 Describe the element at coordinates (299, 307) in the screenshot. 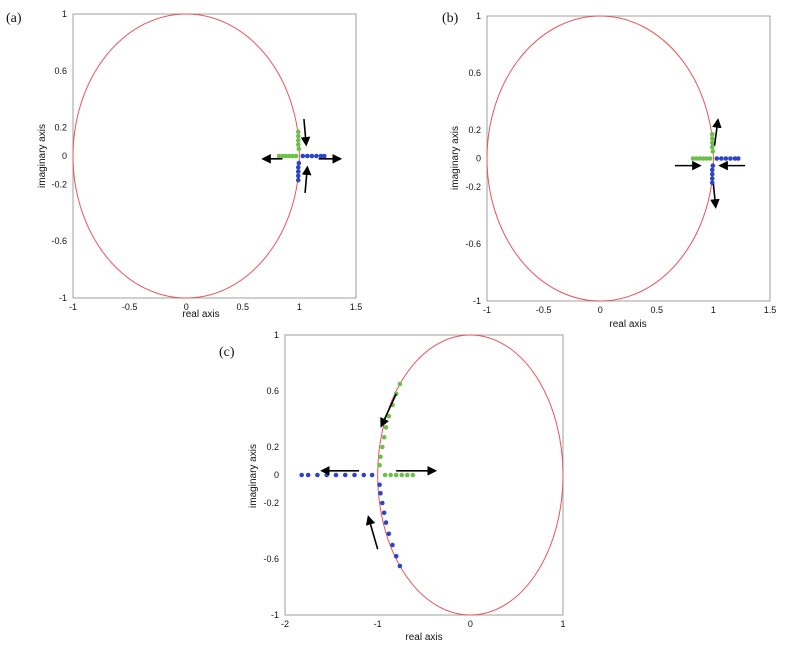

I see `x-tick-label: 1` at that location.